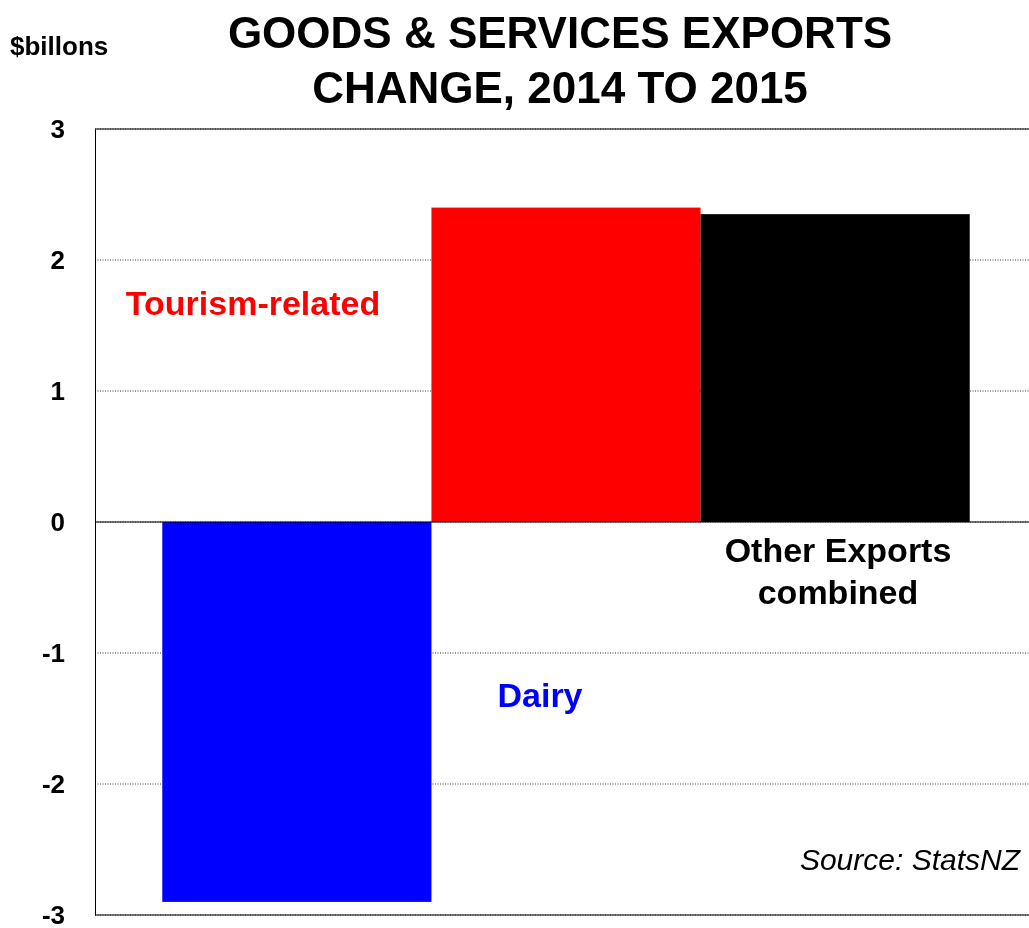 The height and width of the screenshot is (928, 1029). I want to click on annotation: Source: StatsNZ, so click(910, 859).